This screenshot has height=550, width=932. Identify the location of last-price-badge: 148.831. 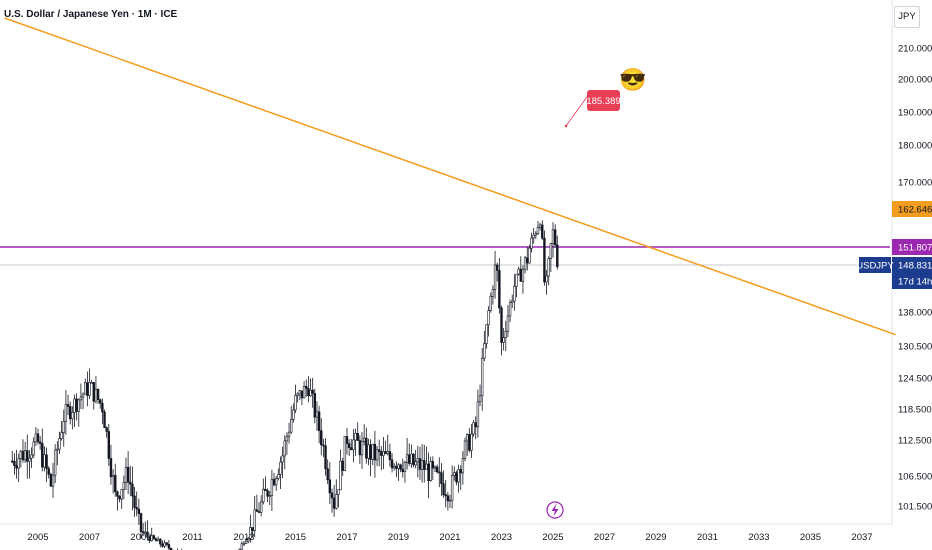
(915, 266).